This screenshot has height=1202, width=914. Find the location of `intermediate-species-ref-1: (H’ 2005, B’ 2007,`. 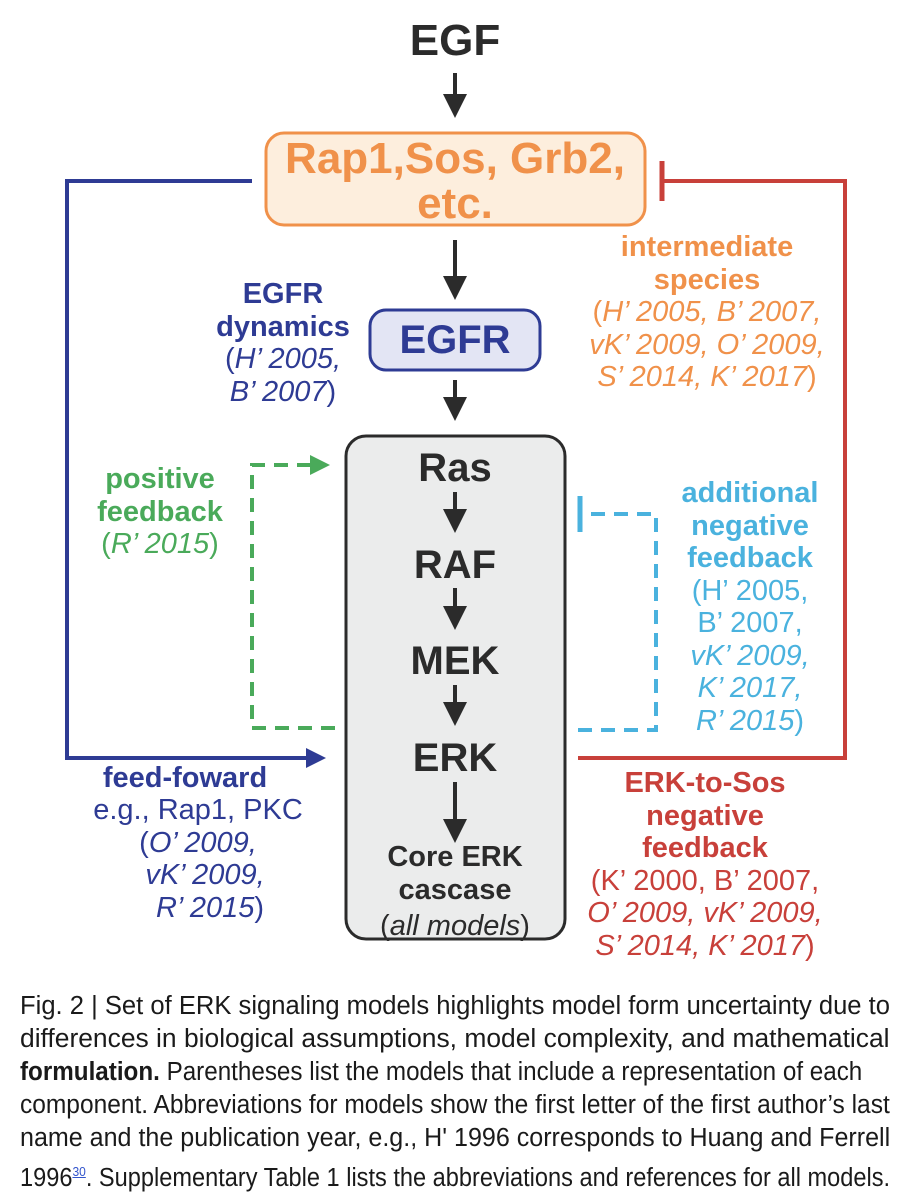

intermediate-species-ref-1: (H’ 2005, B’ 2007, is located at coordinates (707, 312).